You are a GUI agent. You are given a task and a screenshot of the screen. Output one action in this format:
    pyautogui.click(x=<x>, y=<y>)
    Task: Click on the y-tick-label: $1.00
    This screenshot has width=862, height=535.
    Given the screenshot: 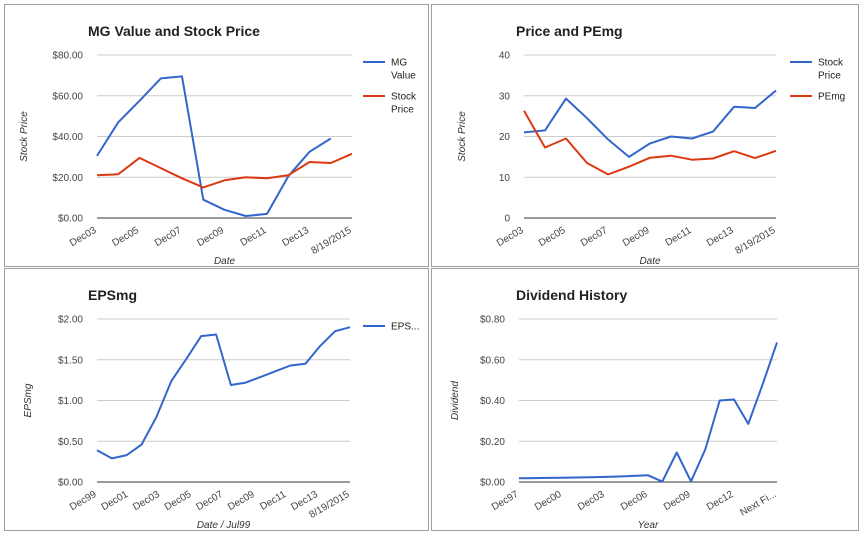 What is the action you would take?
    pyautogui.click(x=70, y=401)
    